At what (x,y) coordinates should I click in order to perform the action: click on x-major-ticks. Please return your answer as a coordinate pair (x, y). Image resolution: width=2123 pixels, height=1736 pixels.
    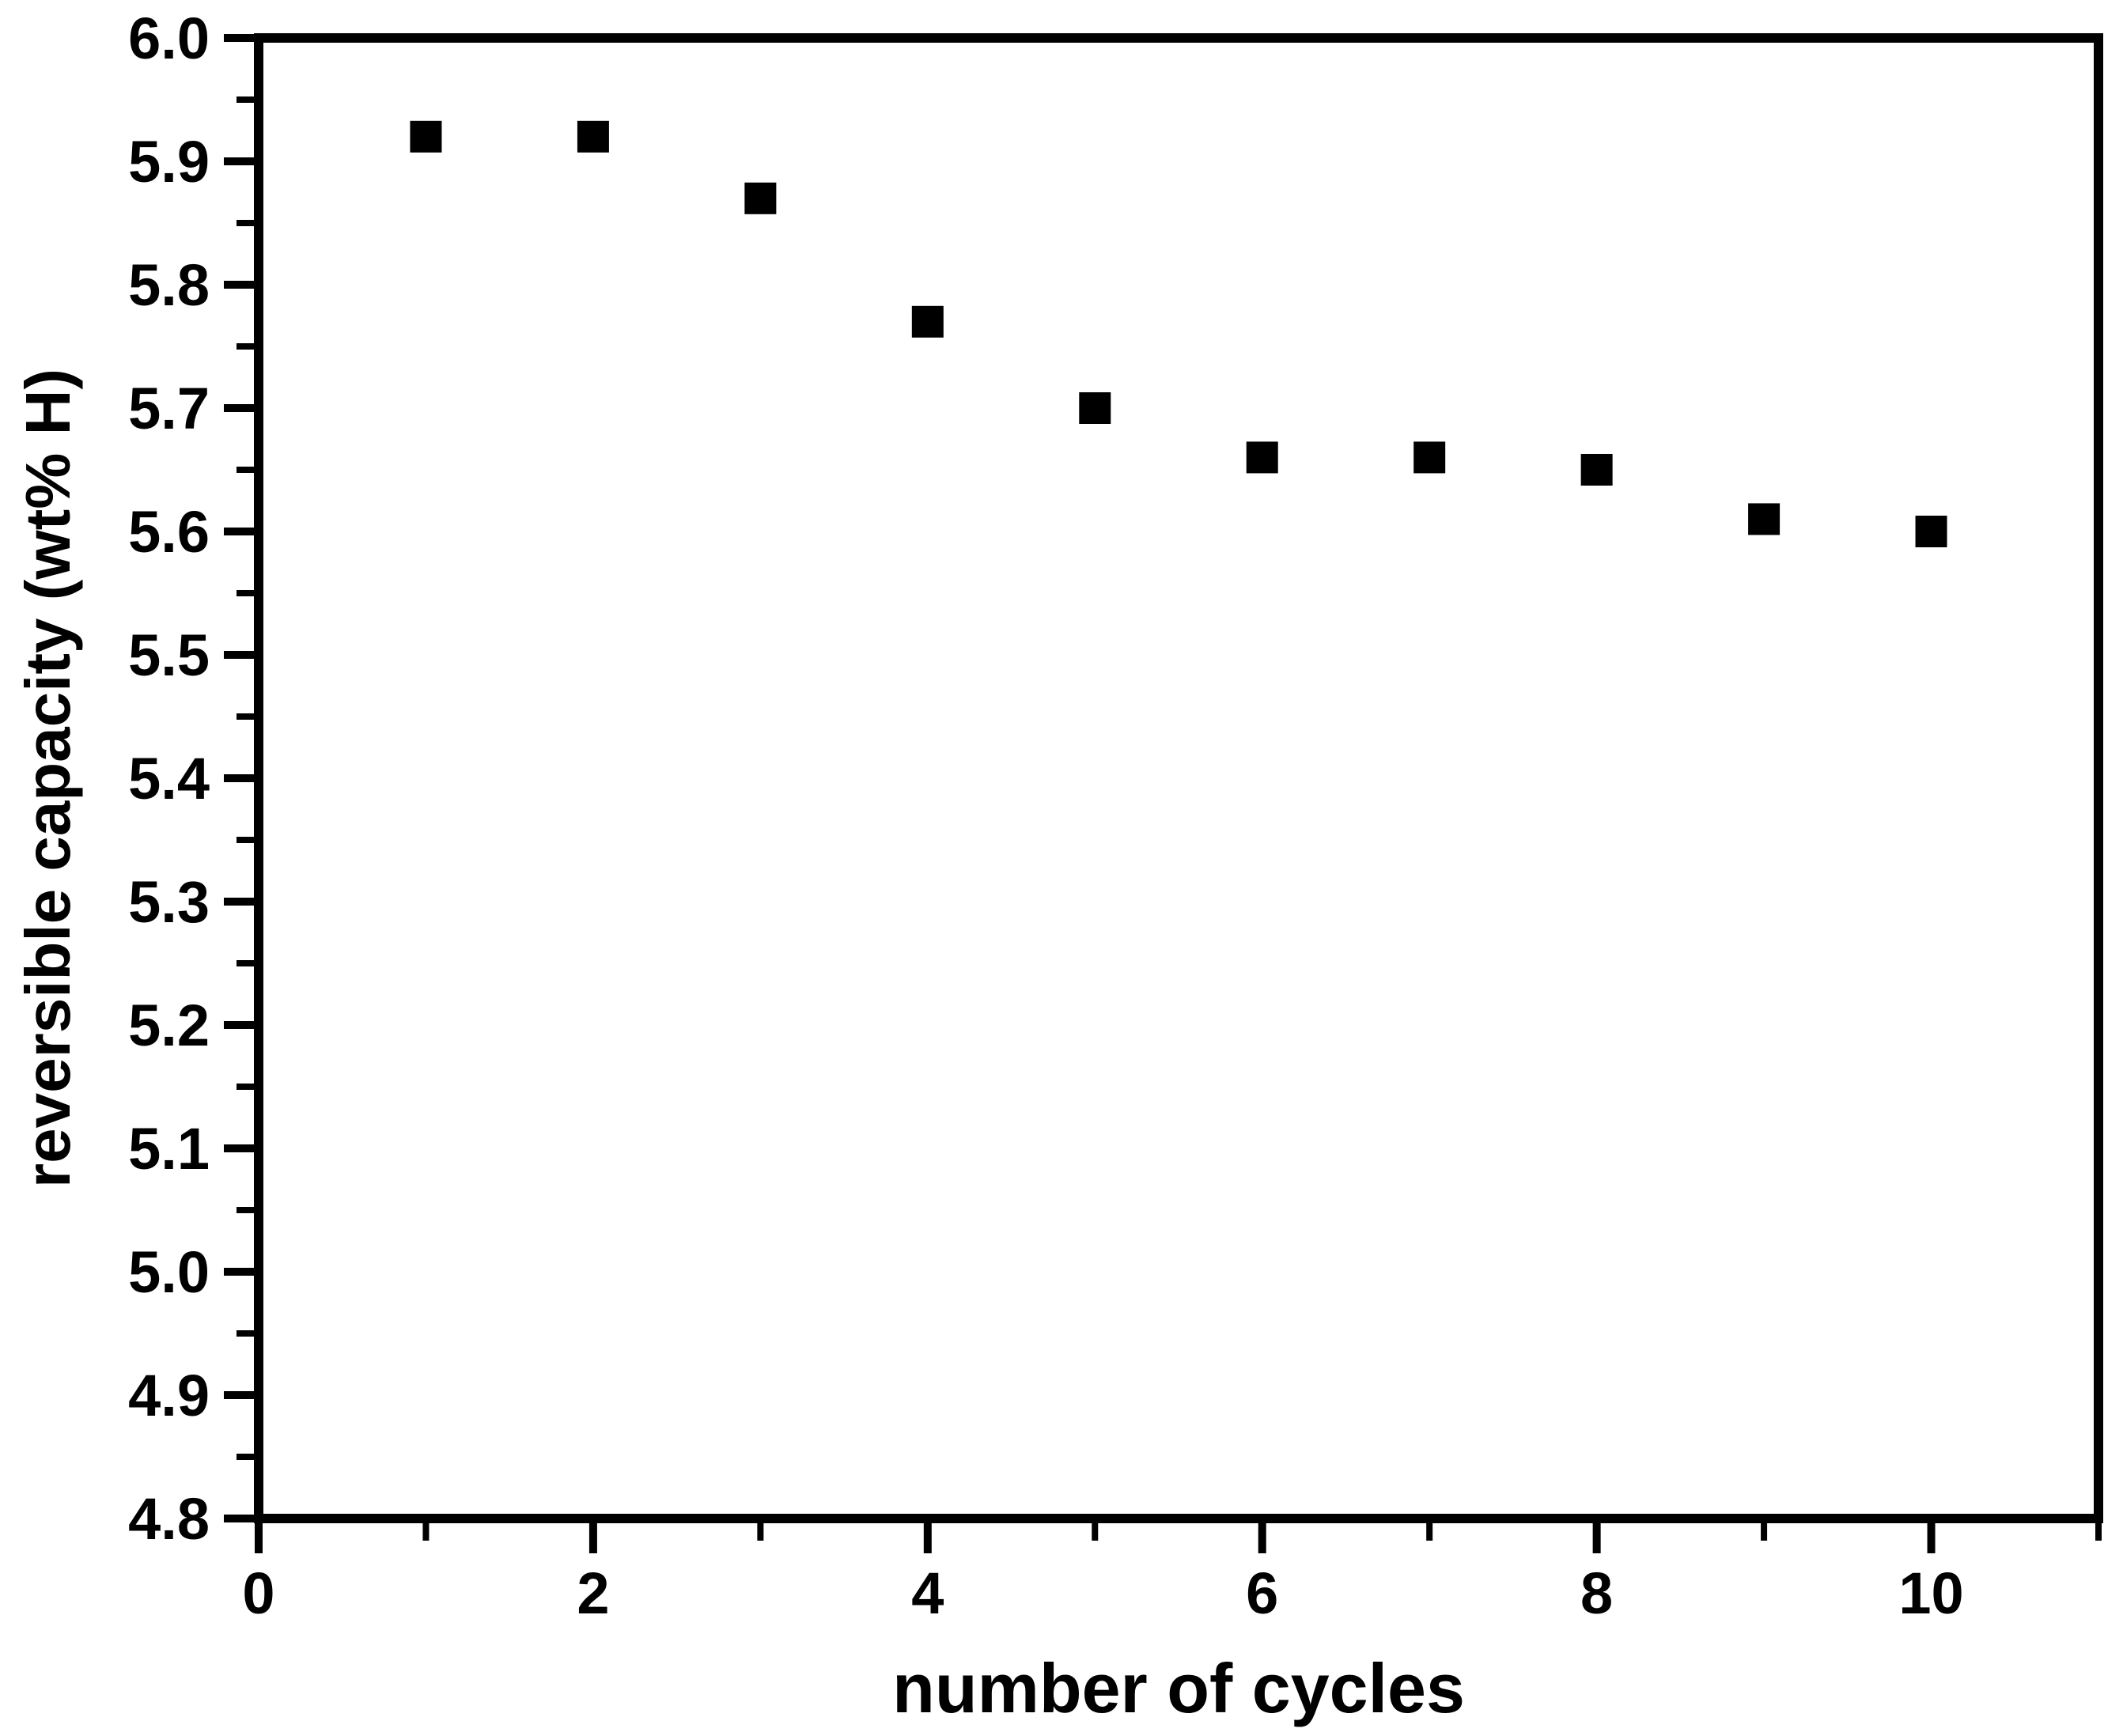
    Looking at the image, I should click on (1095, 1536).